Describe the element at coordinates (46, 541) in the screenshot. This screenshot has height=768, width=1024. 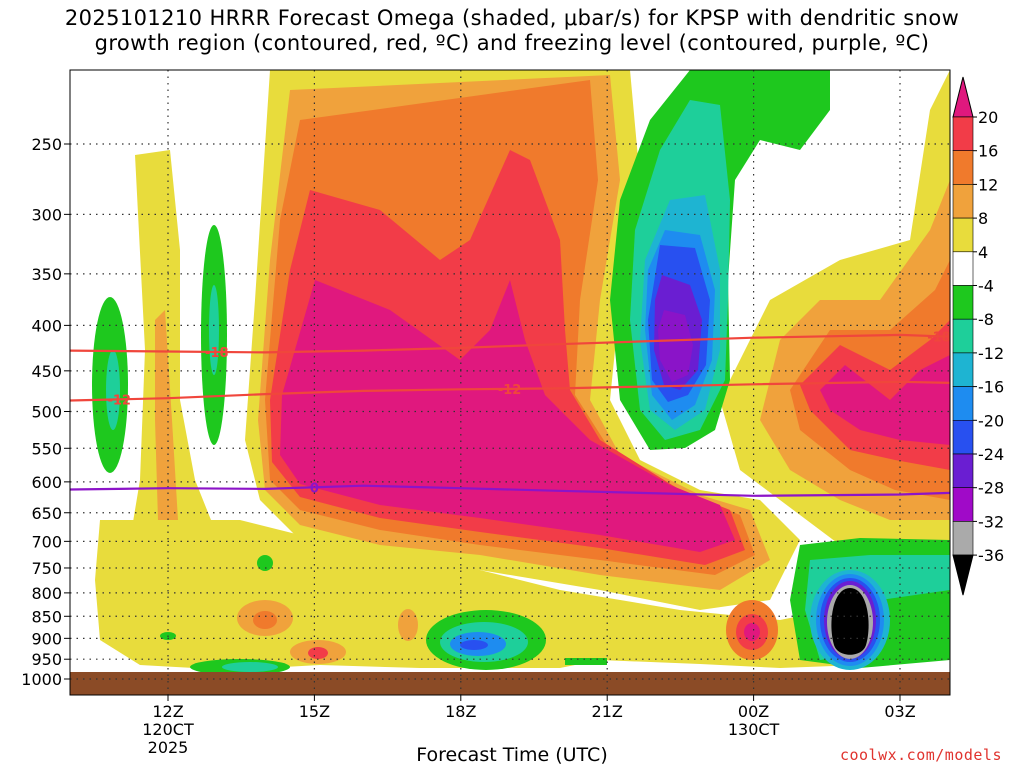
I see `y-tick-label: 700` at that location.